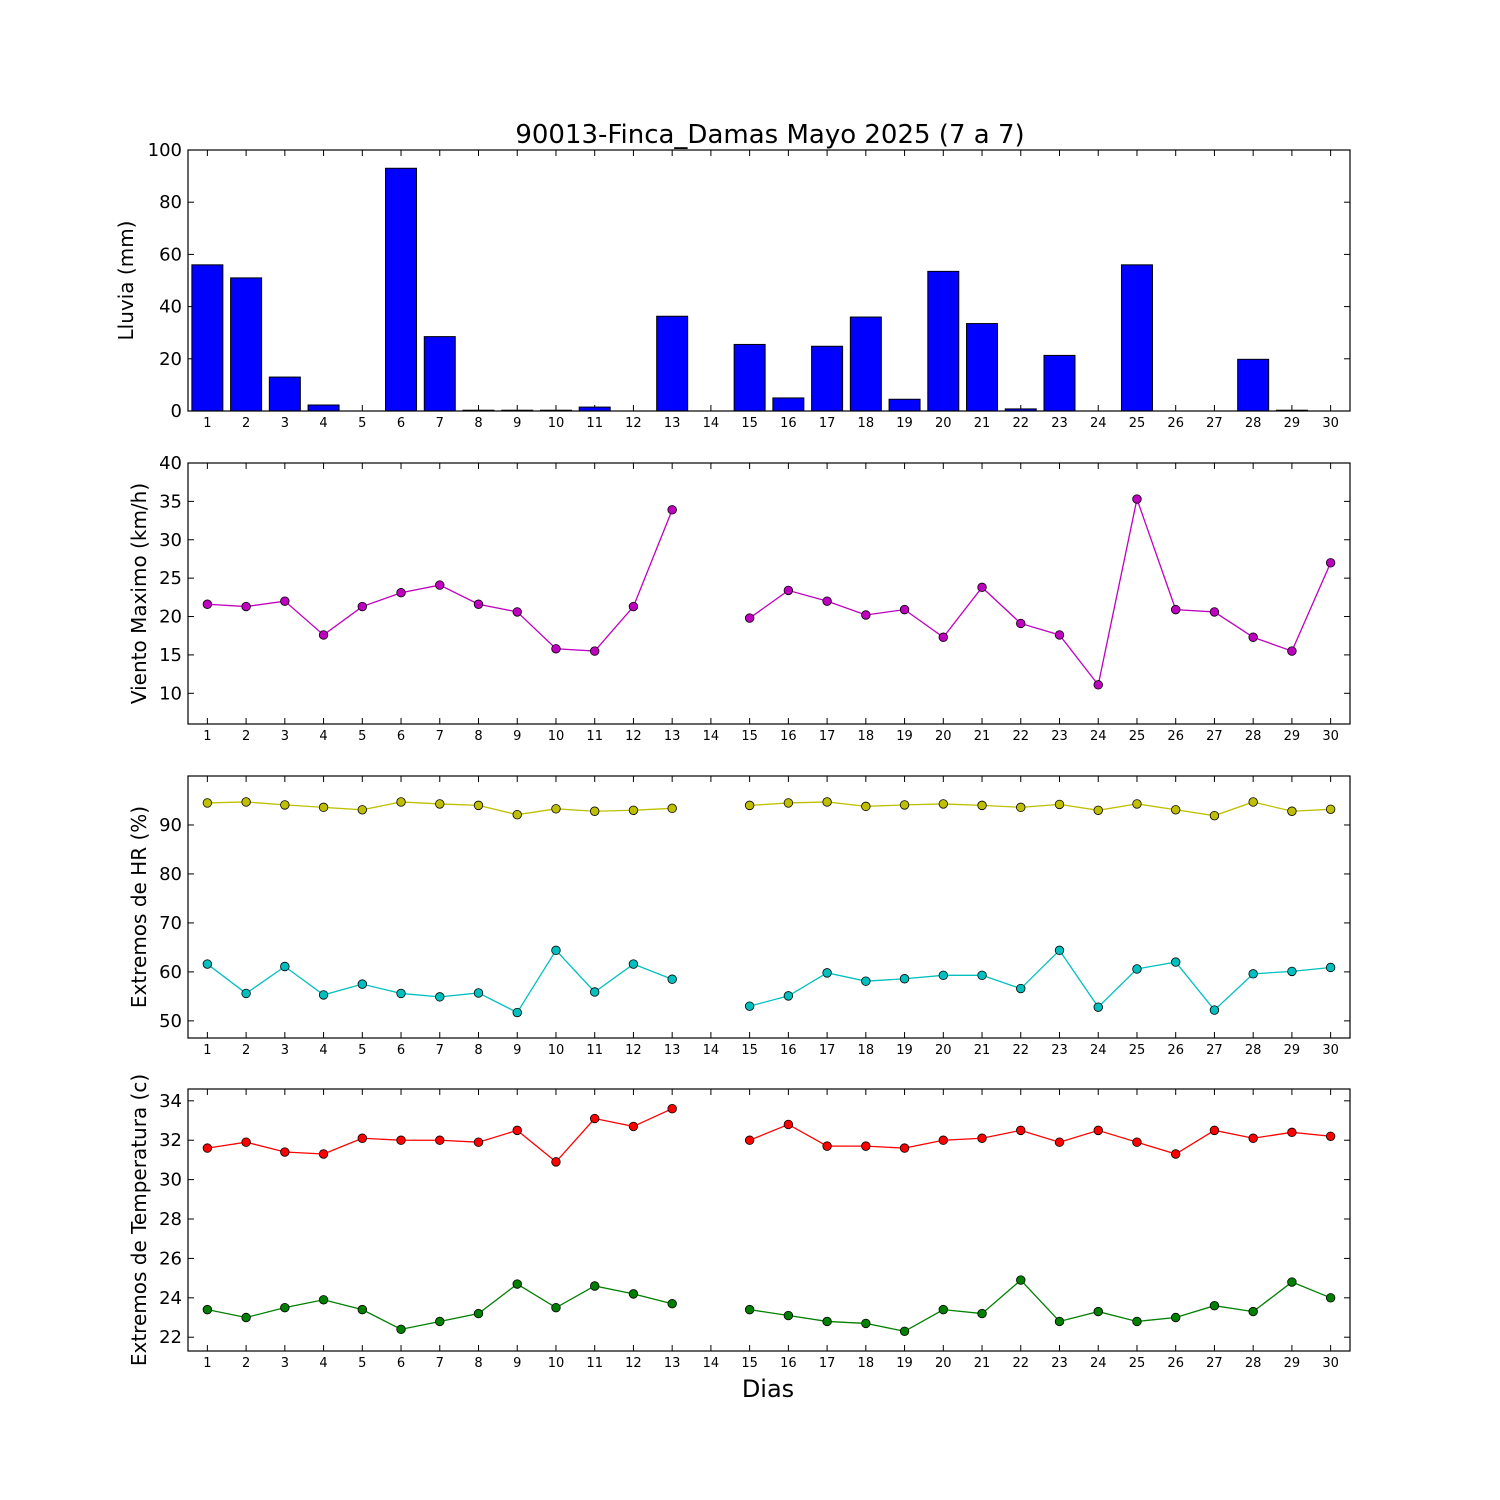 The image size is (1500, 1500). What do you see at coordinates (170, 1140) in the screenshot?
I see `y-tick-label: 32` at bounding box center [170, 1140].